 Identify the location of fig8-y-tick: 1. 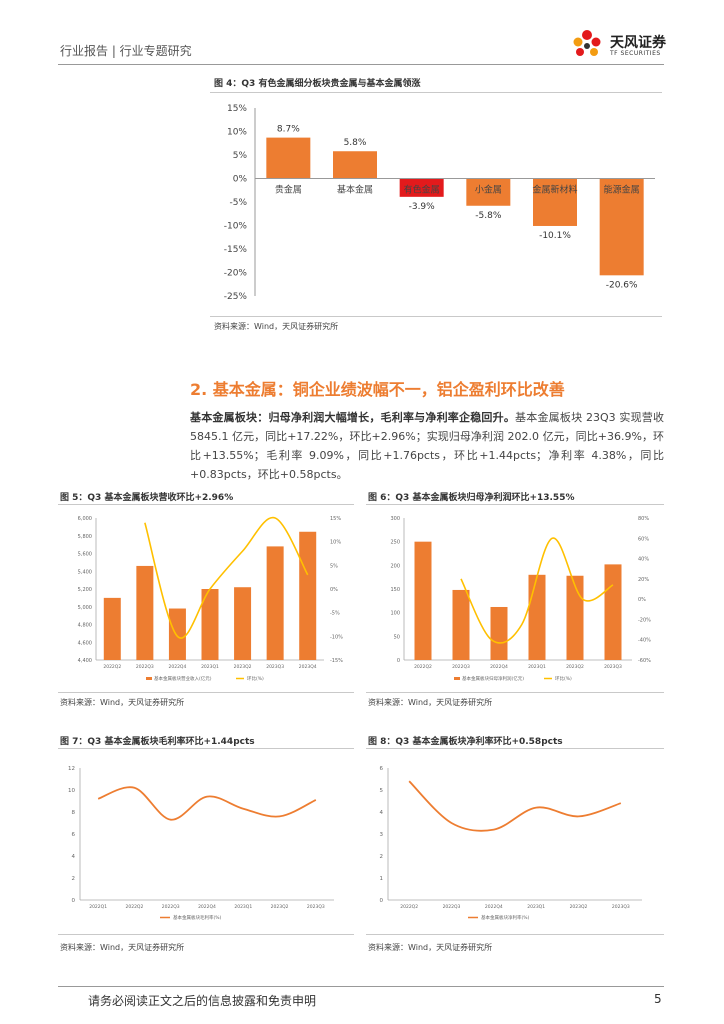
(382, 879).